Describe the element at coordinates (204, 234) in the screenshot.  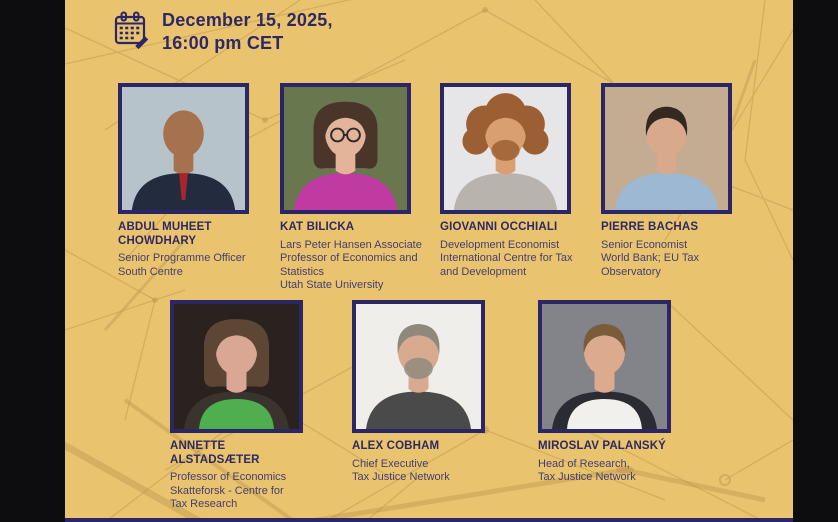
I see `speaker-name: ABDUL MUHEET CHOWDHARY` at that location.